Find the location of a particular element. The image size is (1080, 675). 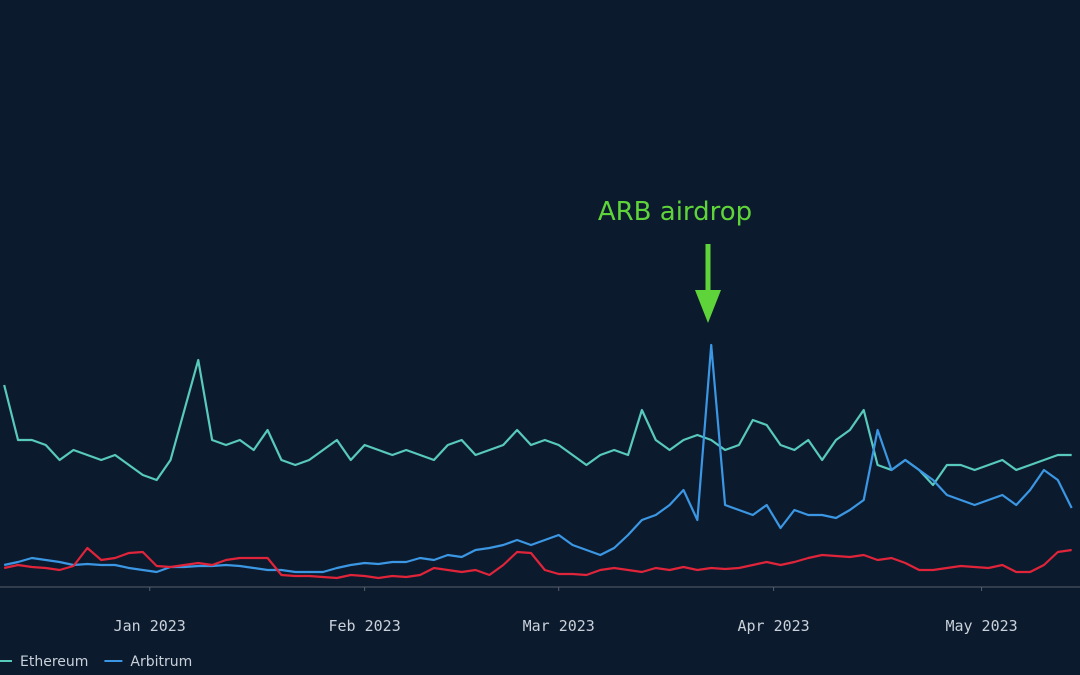

annotation-arrowhead is located at coordinates (708, 306).